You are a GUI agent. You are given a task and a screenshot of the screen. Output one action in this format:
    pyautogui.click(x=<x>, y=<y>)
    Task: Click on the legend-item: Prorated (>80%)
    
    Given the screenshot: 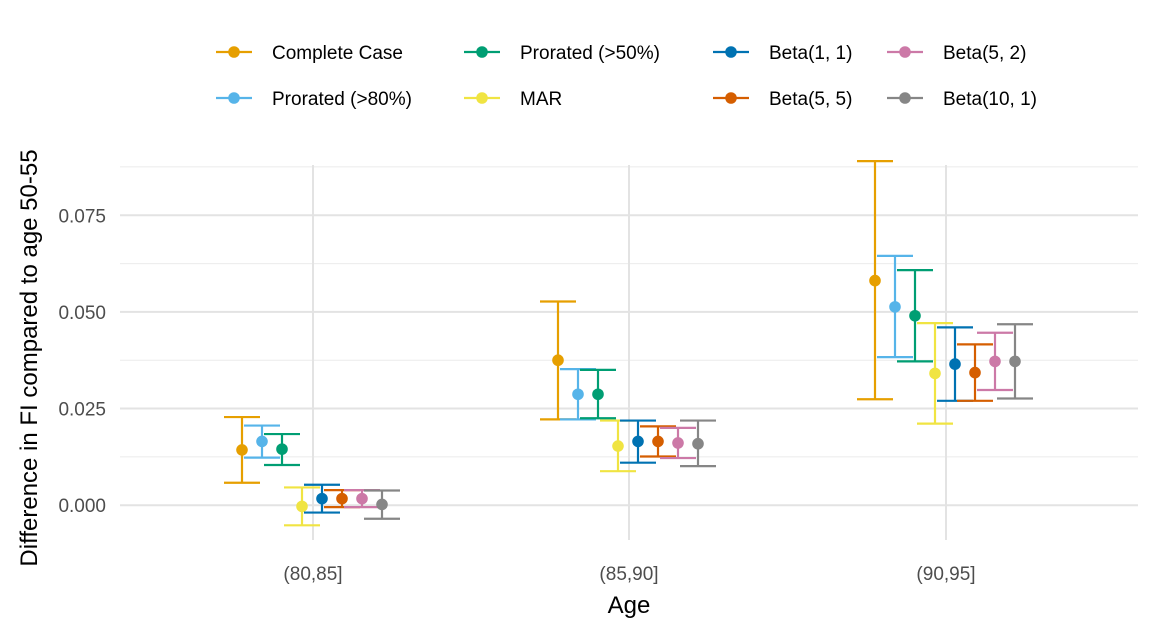 What is the action you would take?
    pyautogui.click(x=314, y=99)
    